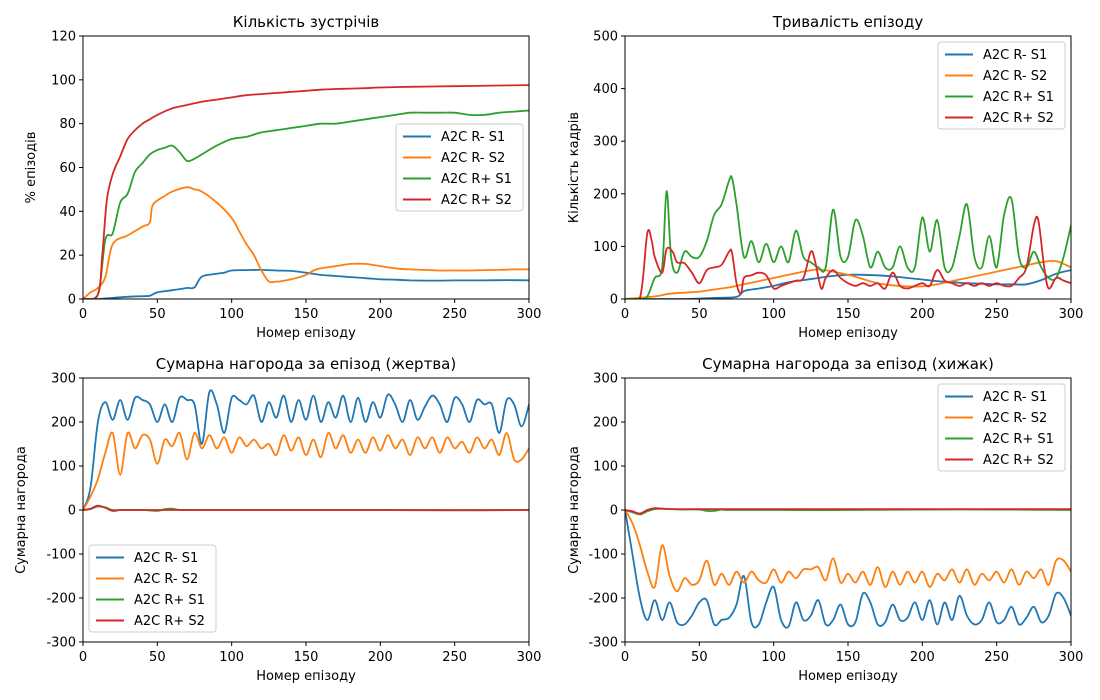  Describe the element at coordinates (67, 124) in the screenshot. I see `y-tick-label: 80` at that location.